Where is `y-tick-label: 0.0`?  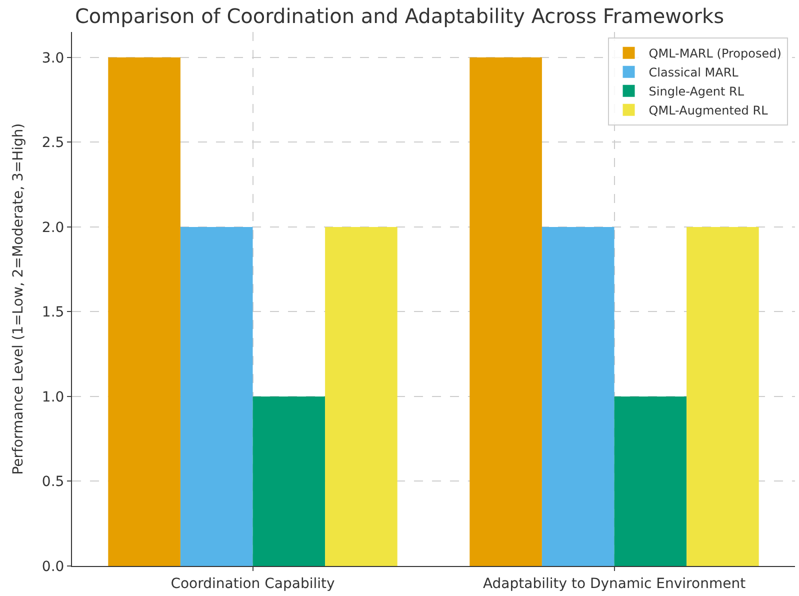 y-tick-label: 0.0 is located at coordinates (53, 566).